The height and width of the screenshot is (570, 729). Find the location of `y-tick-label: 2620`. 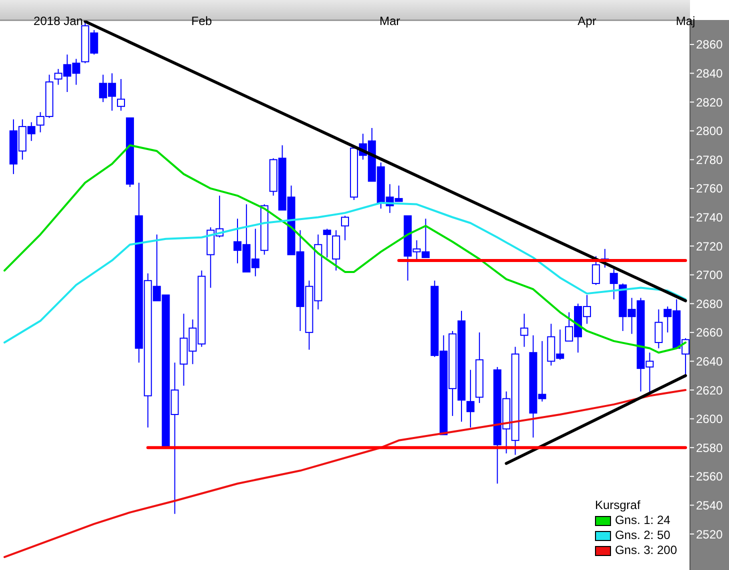

y-tick-label: 2620 is located at coordinates (710, 390).